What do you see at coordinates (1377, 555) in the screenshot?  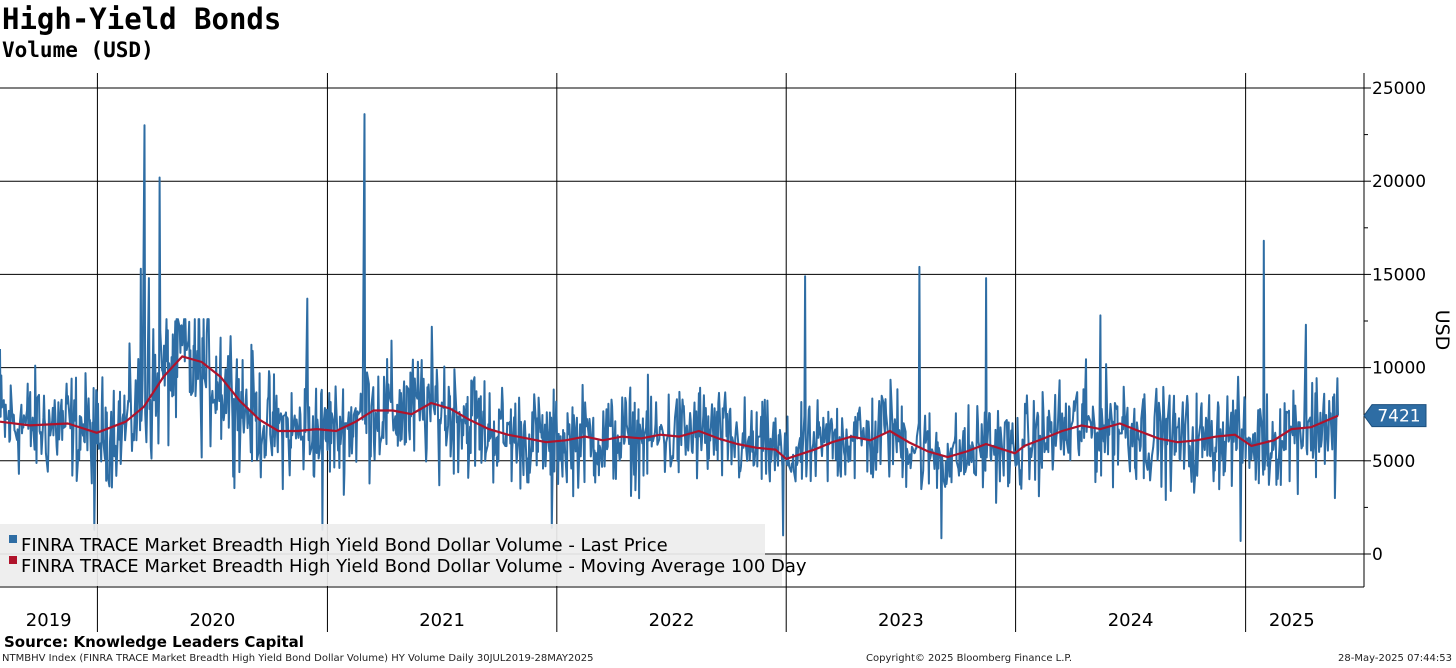 I see `y-tick-label: 0` at bounding box center [1377, 555].